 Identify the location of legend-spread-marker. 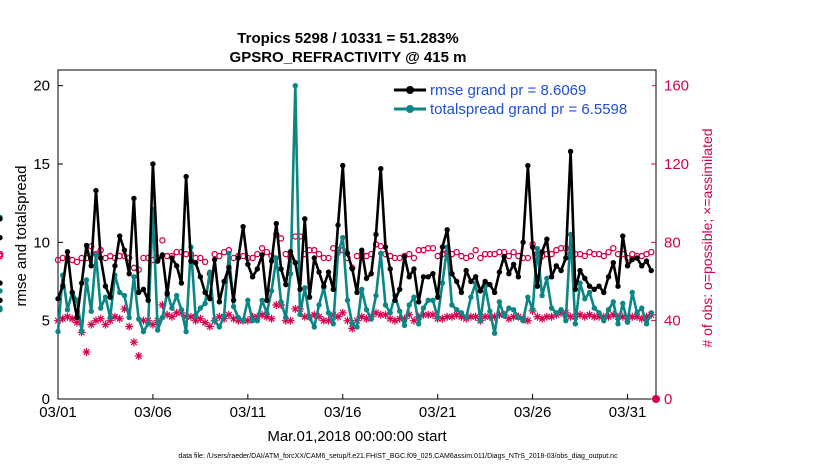
(410, 109).